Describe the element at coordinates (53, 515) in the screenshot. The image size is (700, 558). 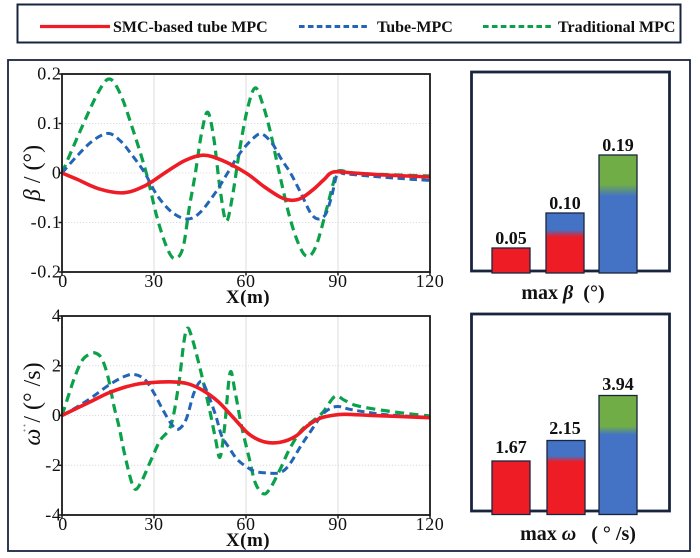
I see `svg-text: -4` at that location.